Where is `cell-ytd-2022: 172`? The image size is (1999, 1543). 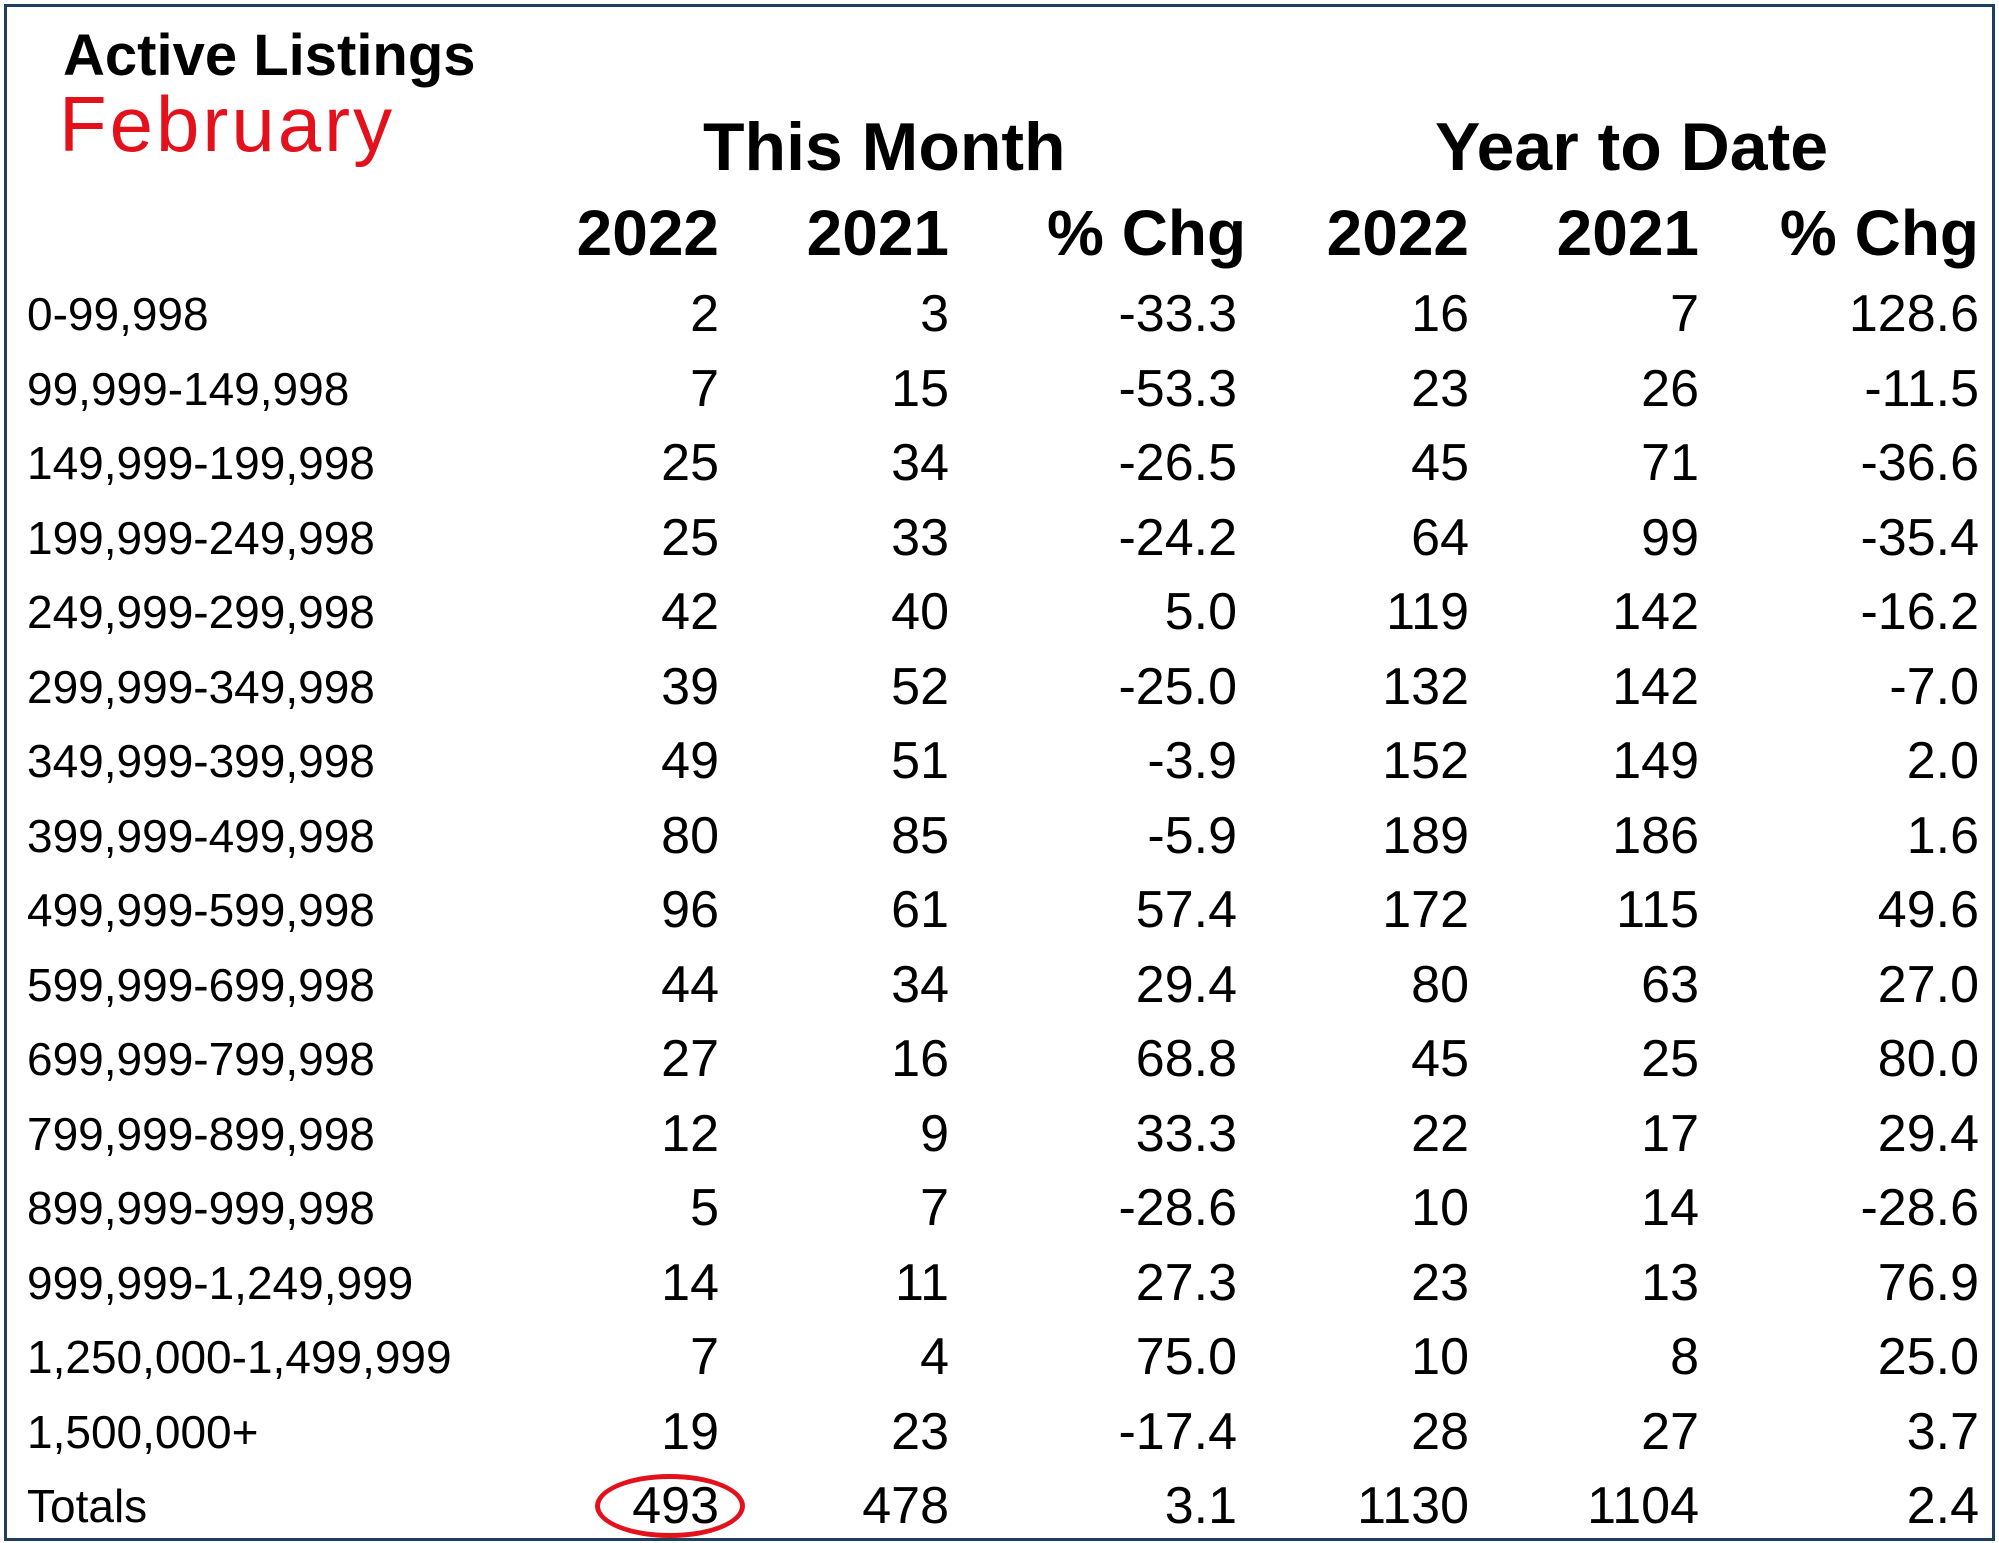 cell-ytd-2022: 172 is located at coordinates (1425, 910).